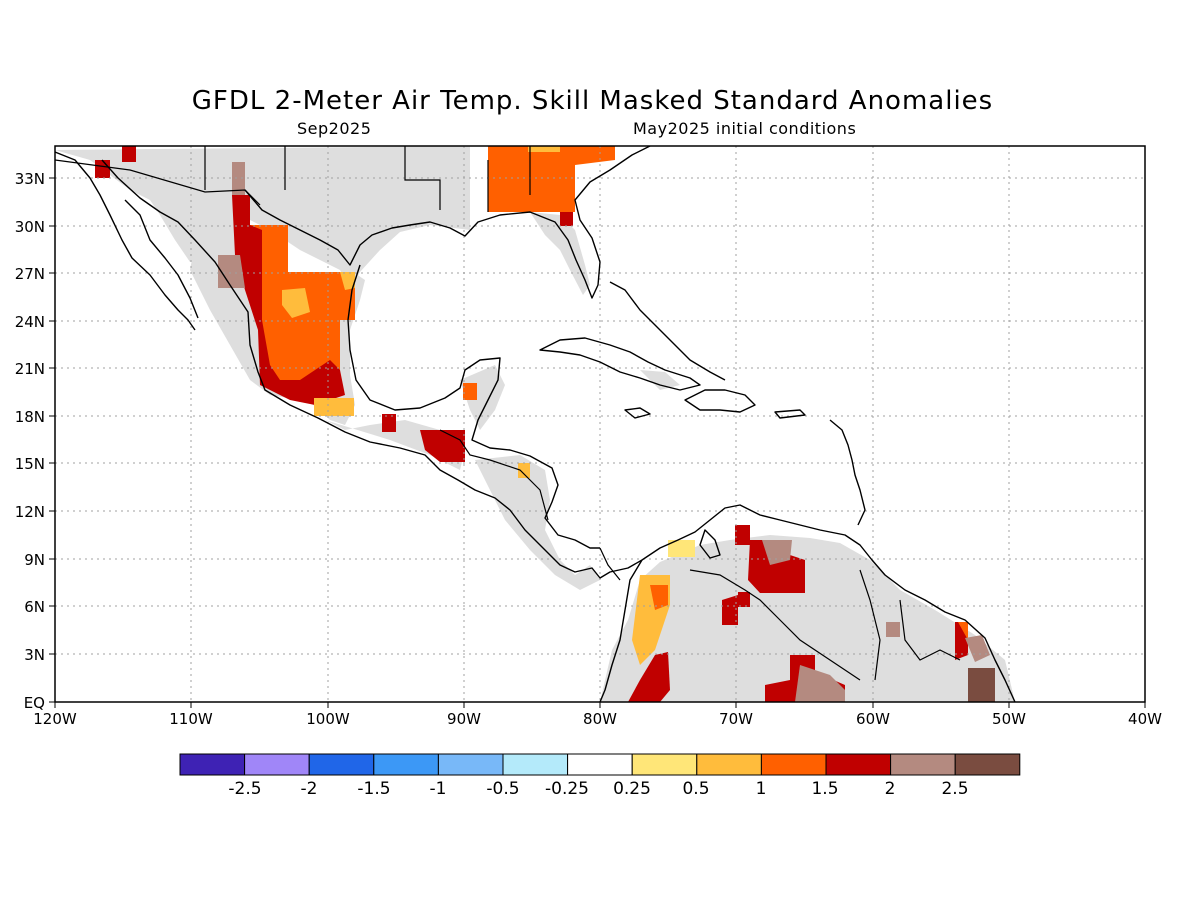 The image size is (1200, 900). Describe the element at coordinates (742, 535) in the screenshot. I see `anomaly-venezuela-2b` at that location.